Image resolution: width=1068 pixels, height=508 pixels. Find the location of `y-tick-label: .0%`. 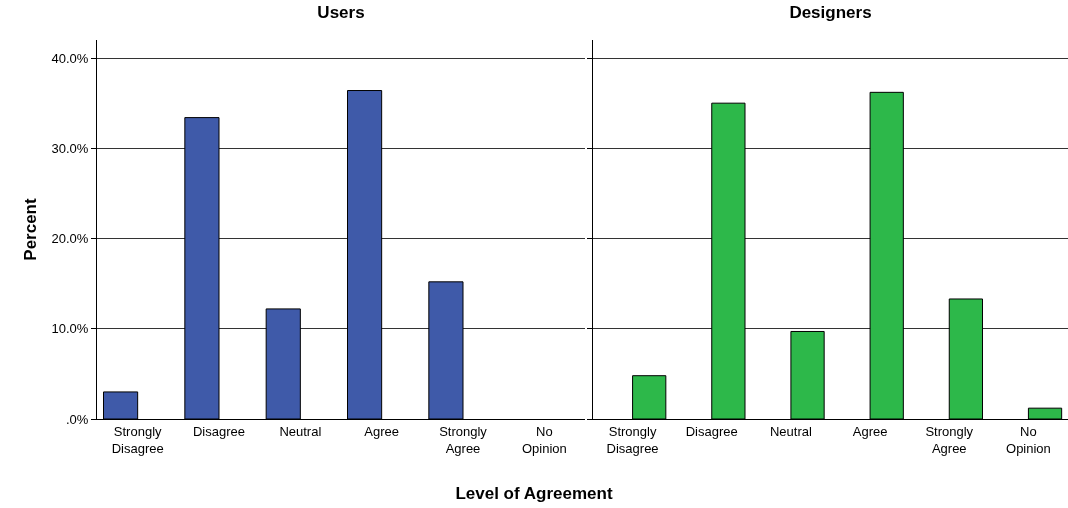

y-tick-label: .0% is located at coordinates (77, 419).